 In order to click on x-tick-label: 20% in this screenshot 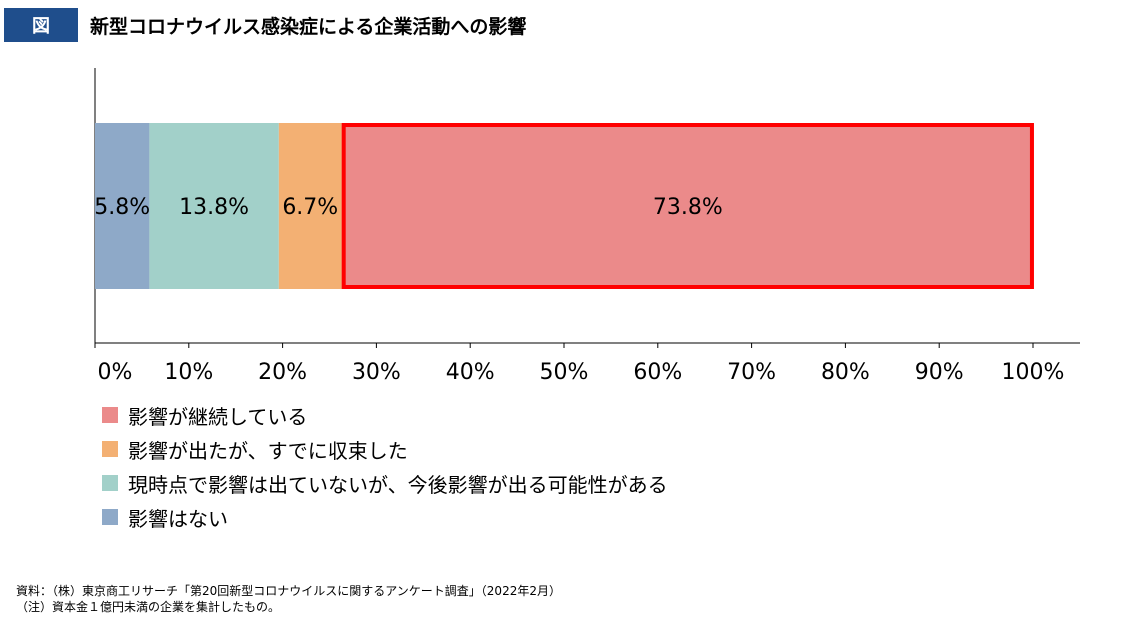, I will do `click(282, 372)`.